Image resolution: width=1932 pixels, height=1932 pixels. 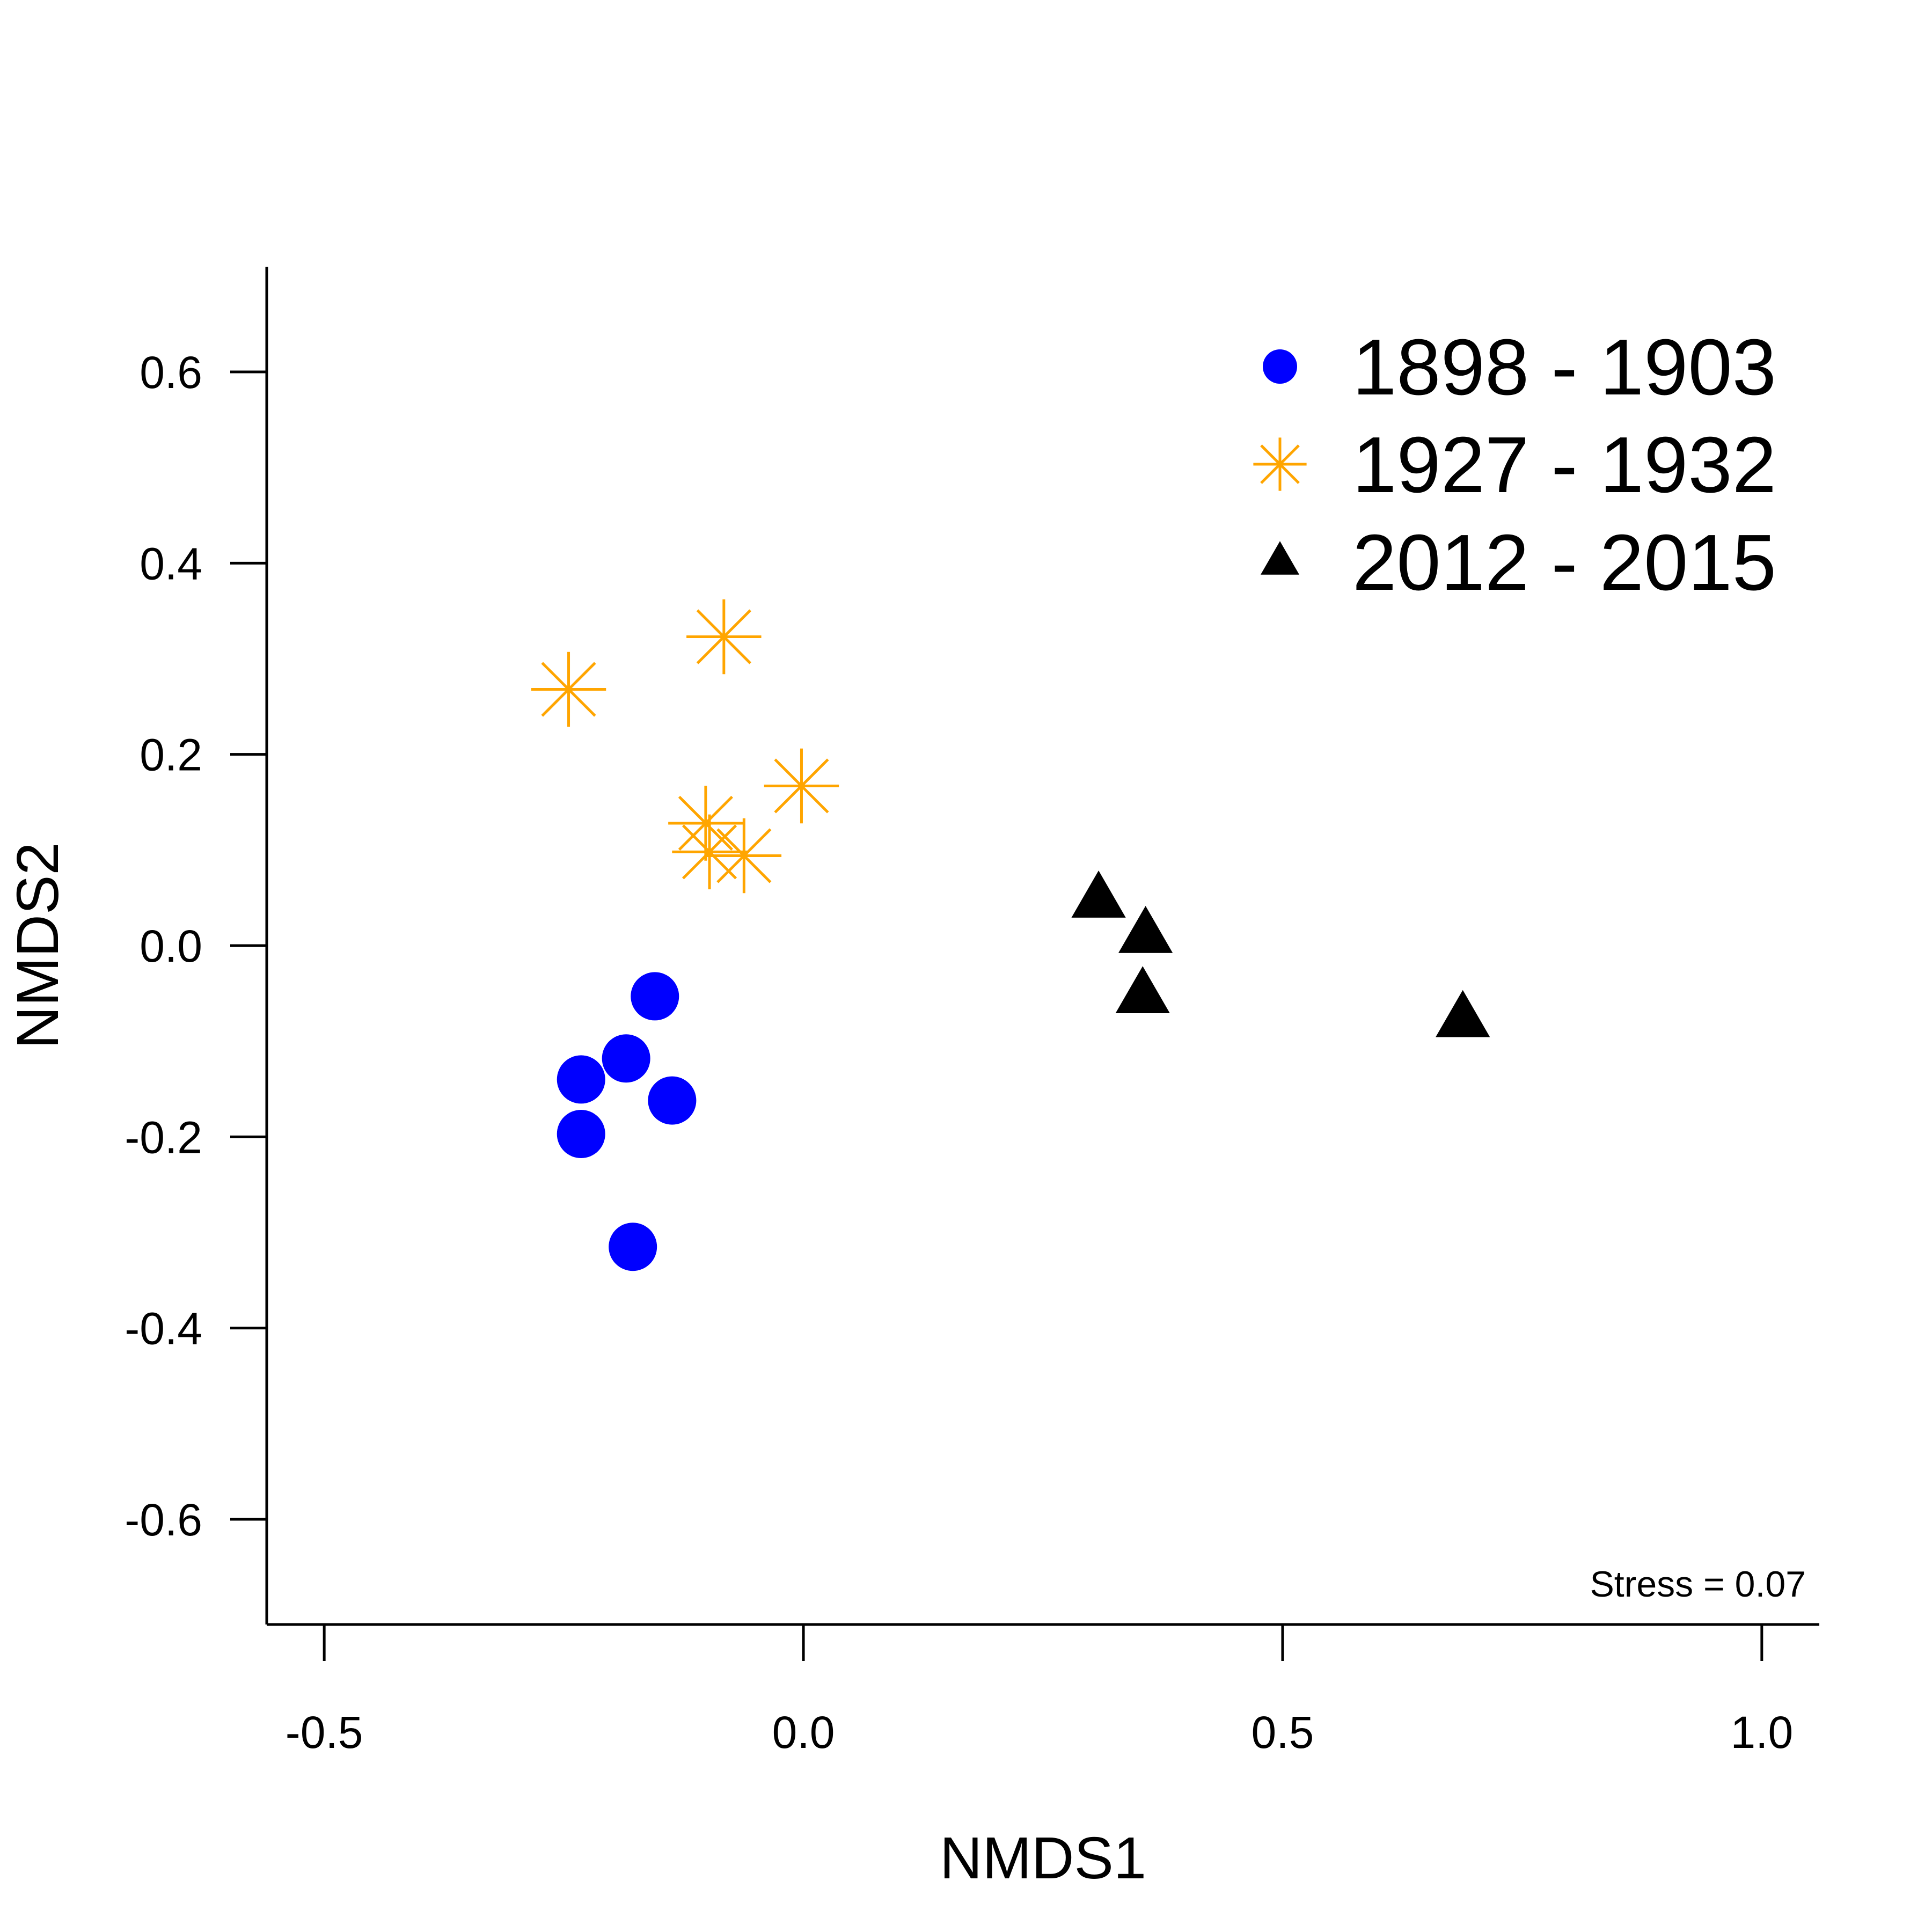 What do you see at coordinates (1043, 1858) in the screenshot?
I see `x-axis-title: NMDS1` at bounding box center [1043, 1858].